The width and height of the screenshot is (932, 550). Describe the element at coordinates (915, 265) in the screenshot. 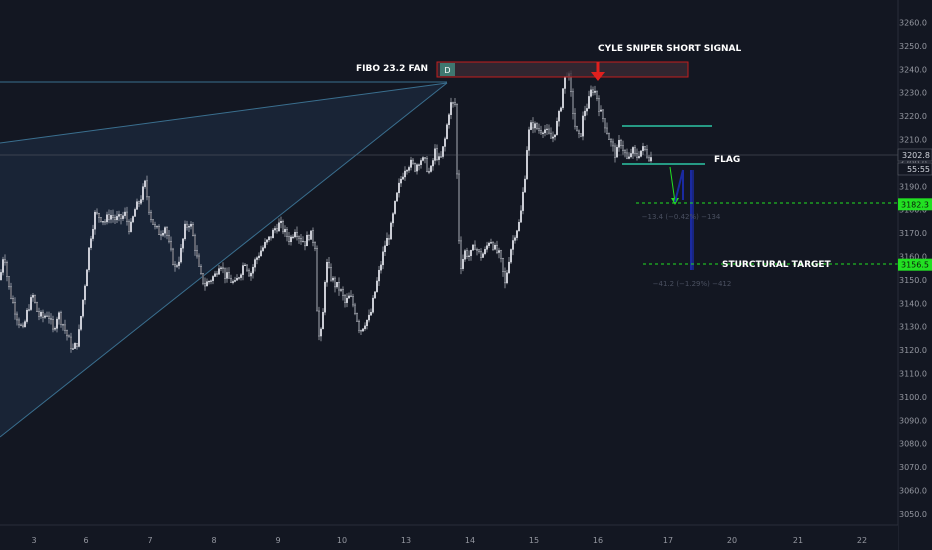

I see `target-price-label: 3156.5` at that location.